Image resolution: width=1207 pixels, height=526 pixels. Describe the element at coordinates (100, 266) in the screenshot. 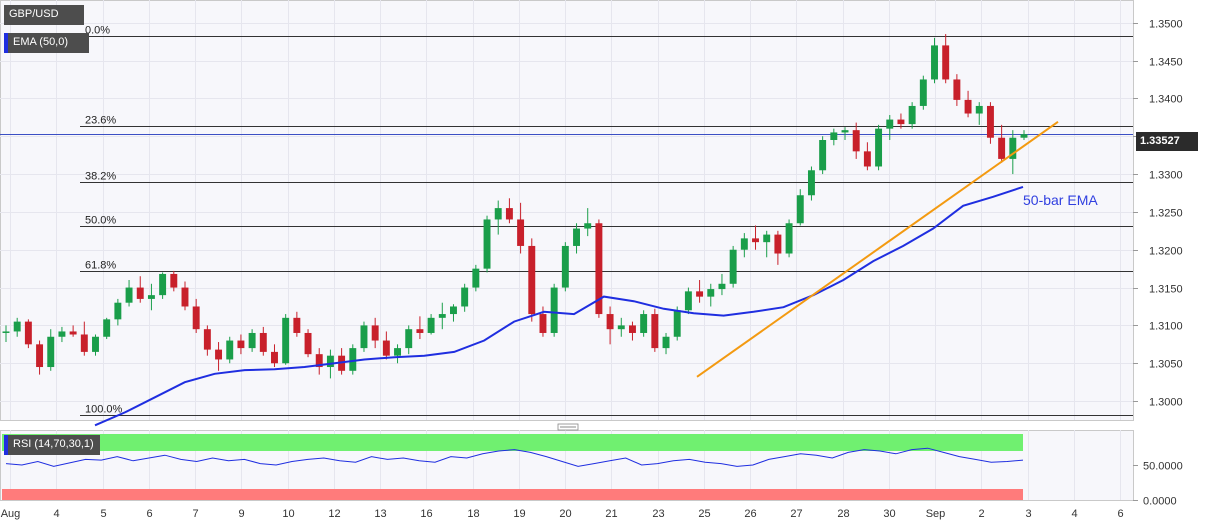

I see `fib-label: 61.8%` at that location.